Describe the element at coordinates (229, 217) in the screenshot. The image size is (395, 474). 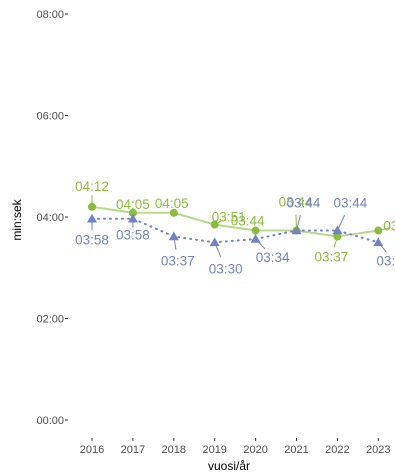
I see `series-1-data-label: 03:51` at that location.